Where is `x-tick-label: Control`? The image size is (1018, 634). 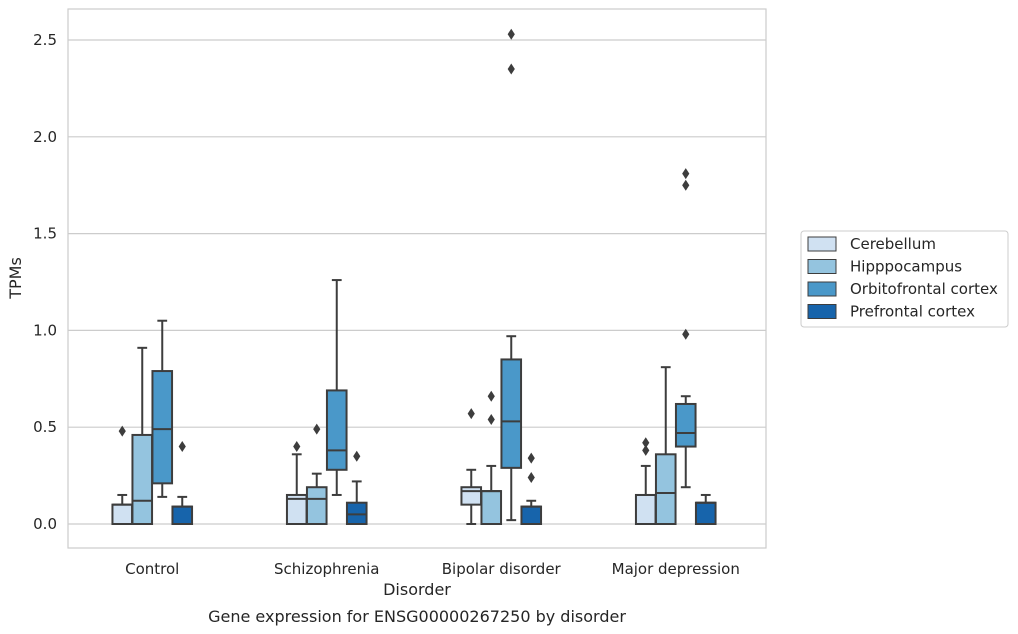 x-tick-label: Control is located at coordinates (152, 569).